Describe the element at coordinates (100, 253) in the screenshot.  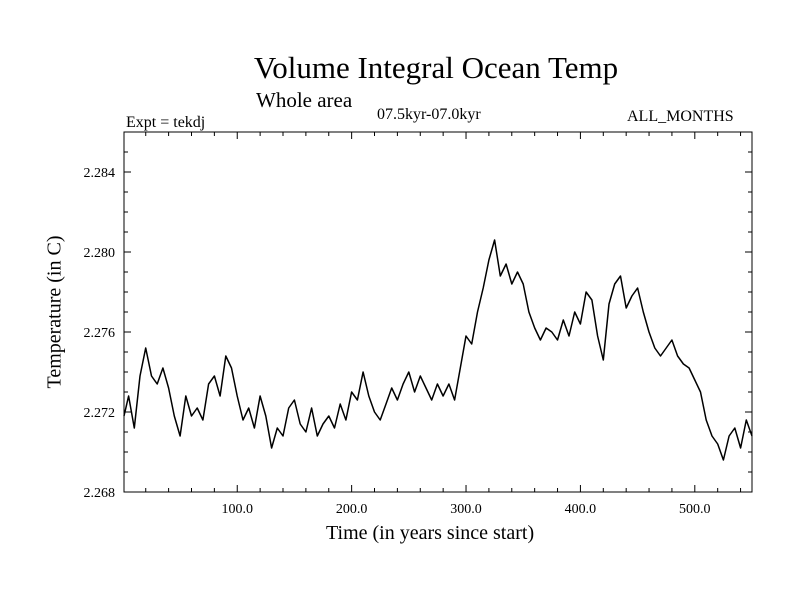
I see `y-tick-label: 2.280` at that location.